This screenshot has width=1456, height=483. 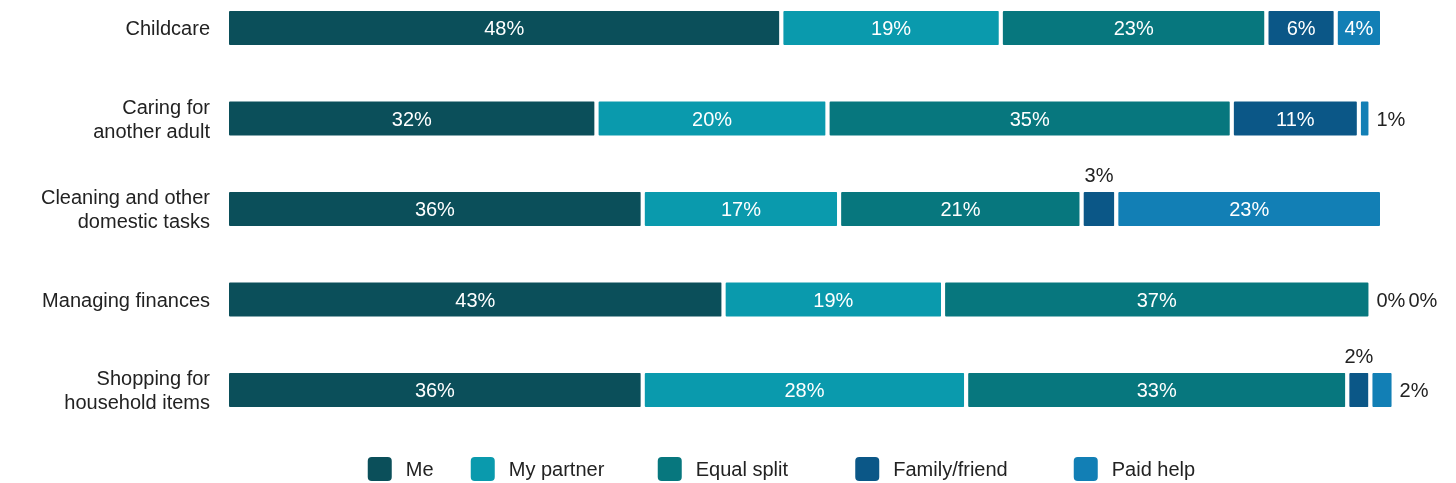 I want to click on data-label: 33%, so click(x=1157, y=390).